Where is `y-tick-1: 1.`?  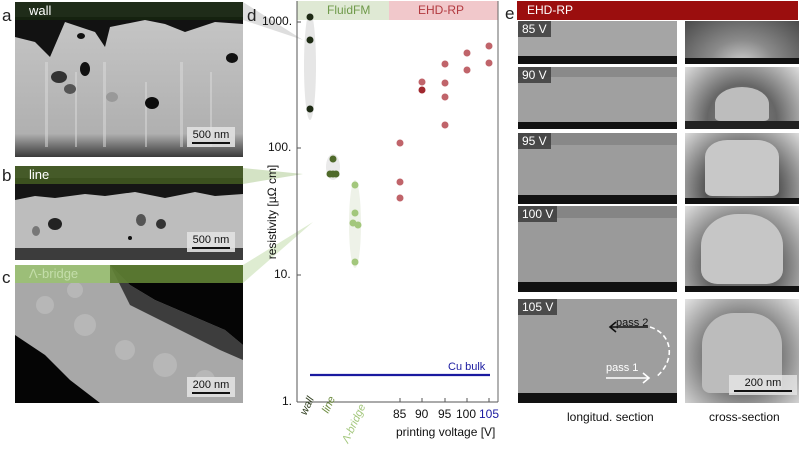 y-tick-1: 1. is located at coordinates (287, 401).